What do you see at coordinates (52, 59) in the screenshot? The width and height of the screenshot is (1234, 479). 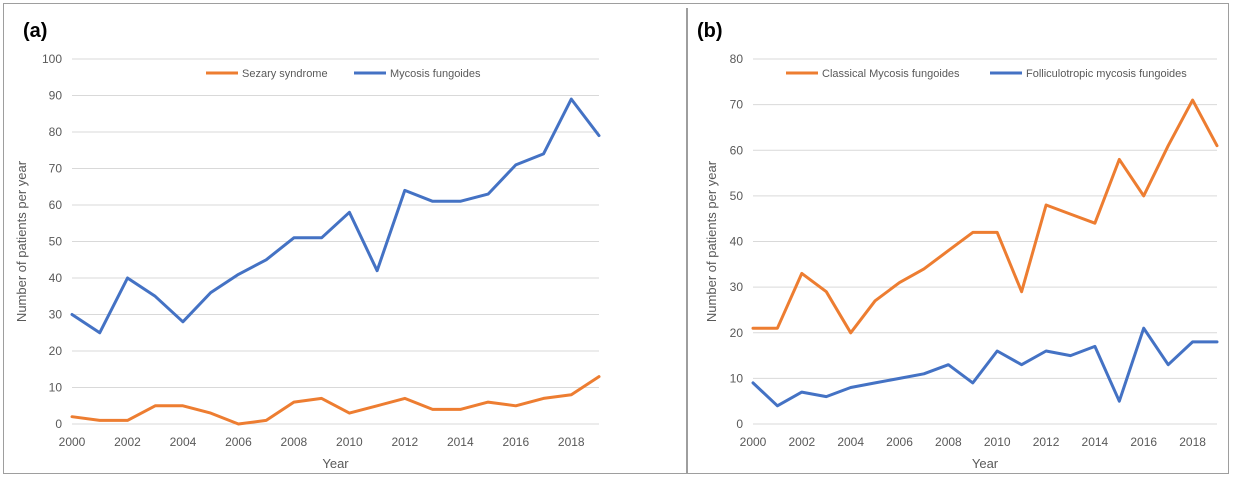 I see `y-tick-label: 100` at bounding box center [52, 59].